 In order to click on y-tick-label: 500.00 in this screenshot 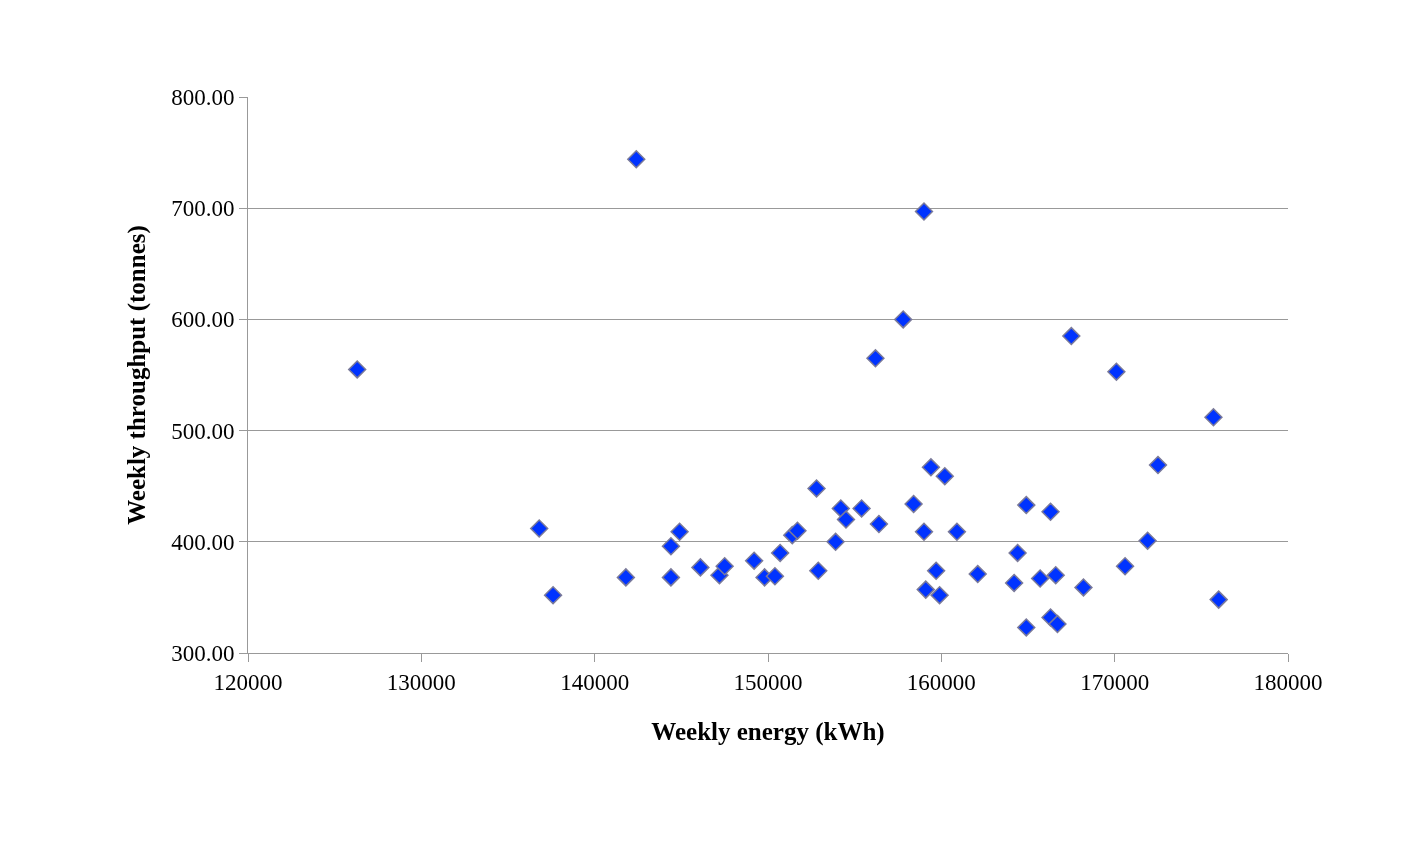, I will do `click(203, 431)`.